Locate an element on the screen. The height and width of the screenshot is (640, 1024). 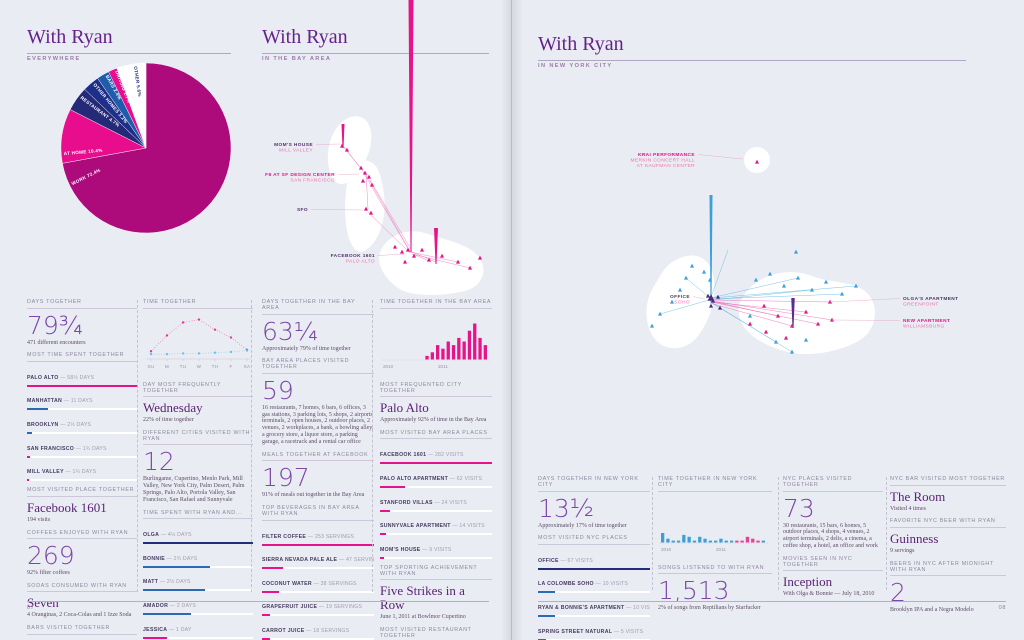
map-label-sub: MERKIN CONCERT HALL is located at coordinates (663, 161).